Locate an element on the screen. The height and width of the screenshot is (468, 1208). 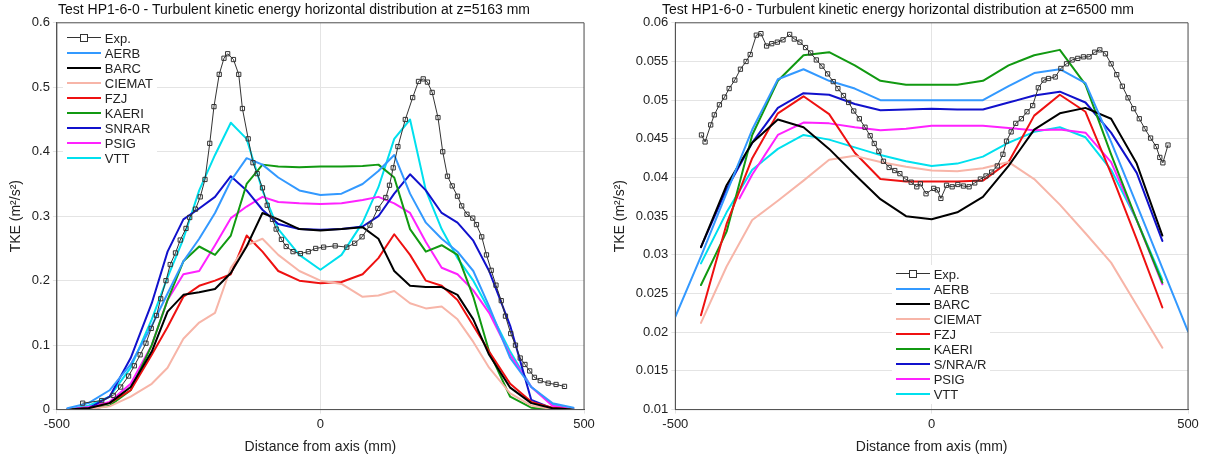
y-tick-label: 0.1 is located at coordinates (40, 344).